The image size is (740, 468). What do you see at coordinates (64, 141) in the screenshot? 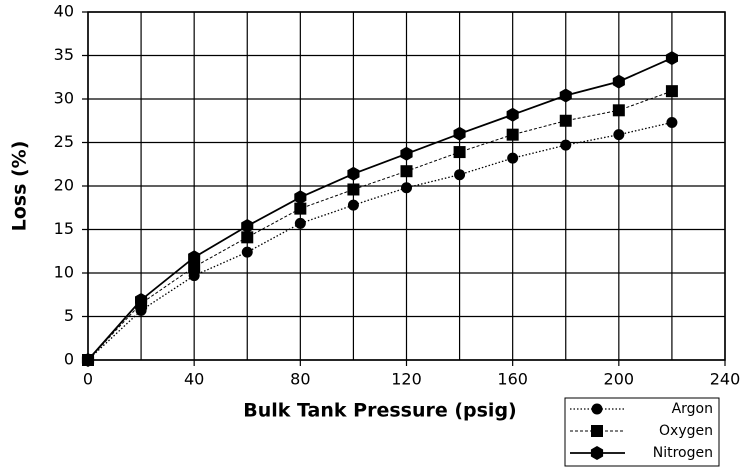
I see `y-tick-label: 25` at bounding box center [64, 141].